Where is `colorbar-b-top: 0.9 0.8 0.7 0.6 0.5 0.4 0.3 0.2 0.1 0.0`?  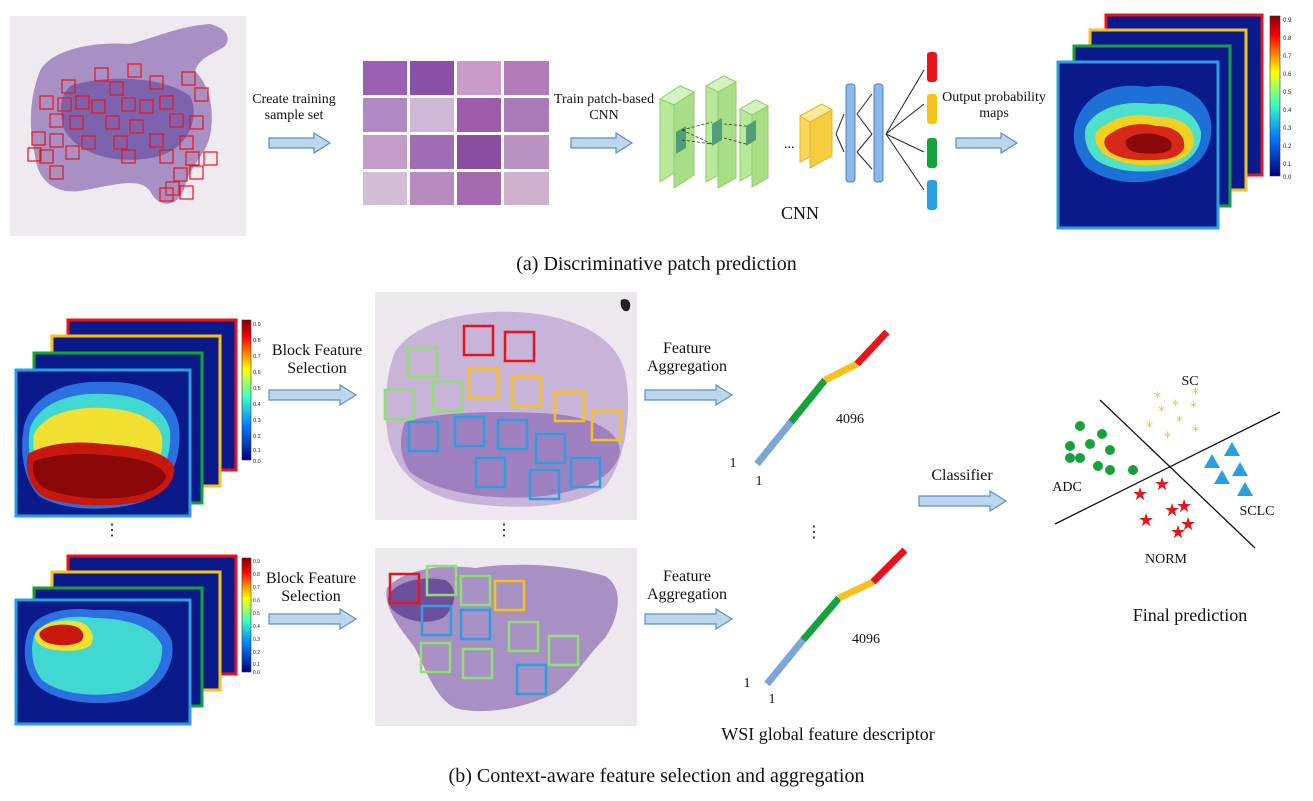 colorbar-b-top: 0.9 0.8 0.7 0.6 0.5 0.4 0.3 0.2 0.1 0.0 is located at coordinates (251, 391).